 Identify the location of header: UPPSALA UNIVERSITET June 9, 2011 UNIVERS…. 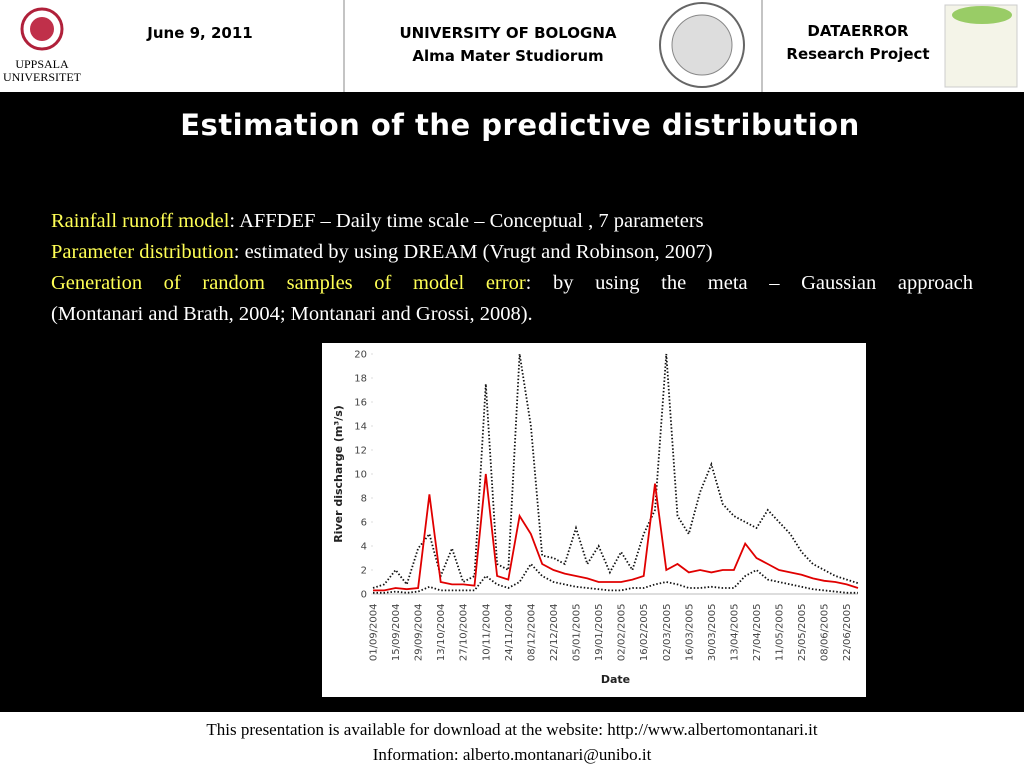
(512, 46).